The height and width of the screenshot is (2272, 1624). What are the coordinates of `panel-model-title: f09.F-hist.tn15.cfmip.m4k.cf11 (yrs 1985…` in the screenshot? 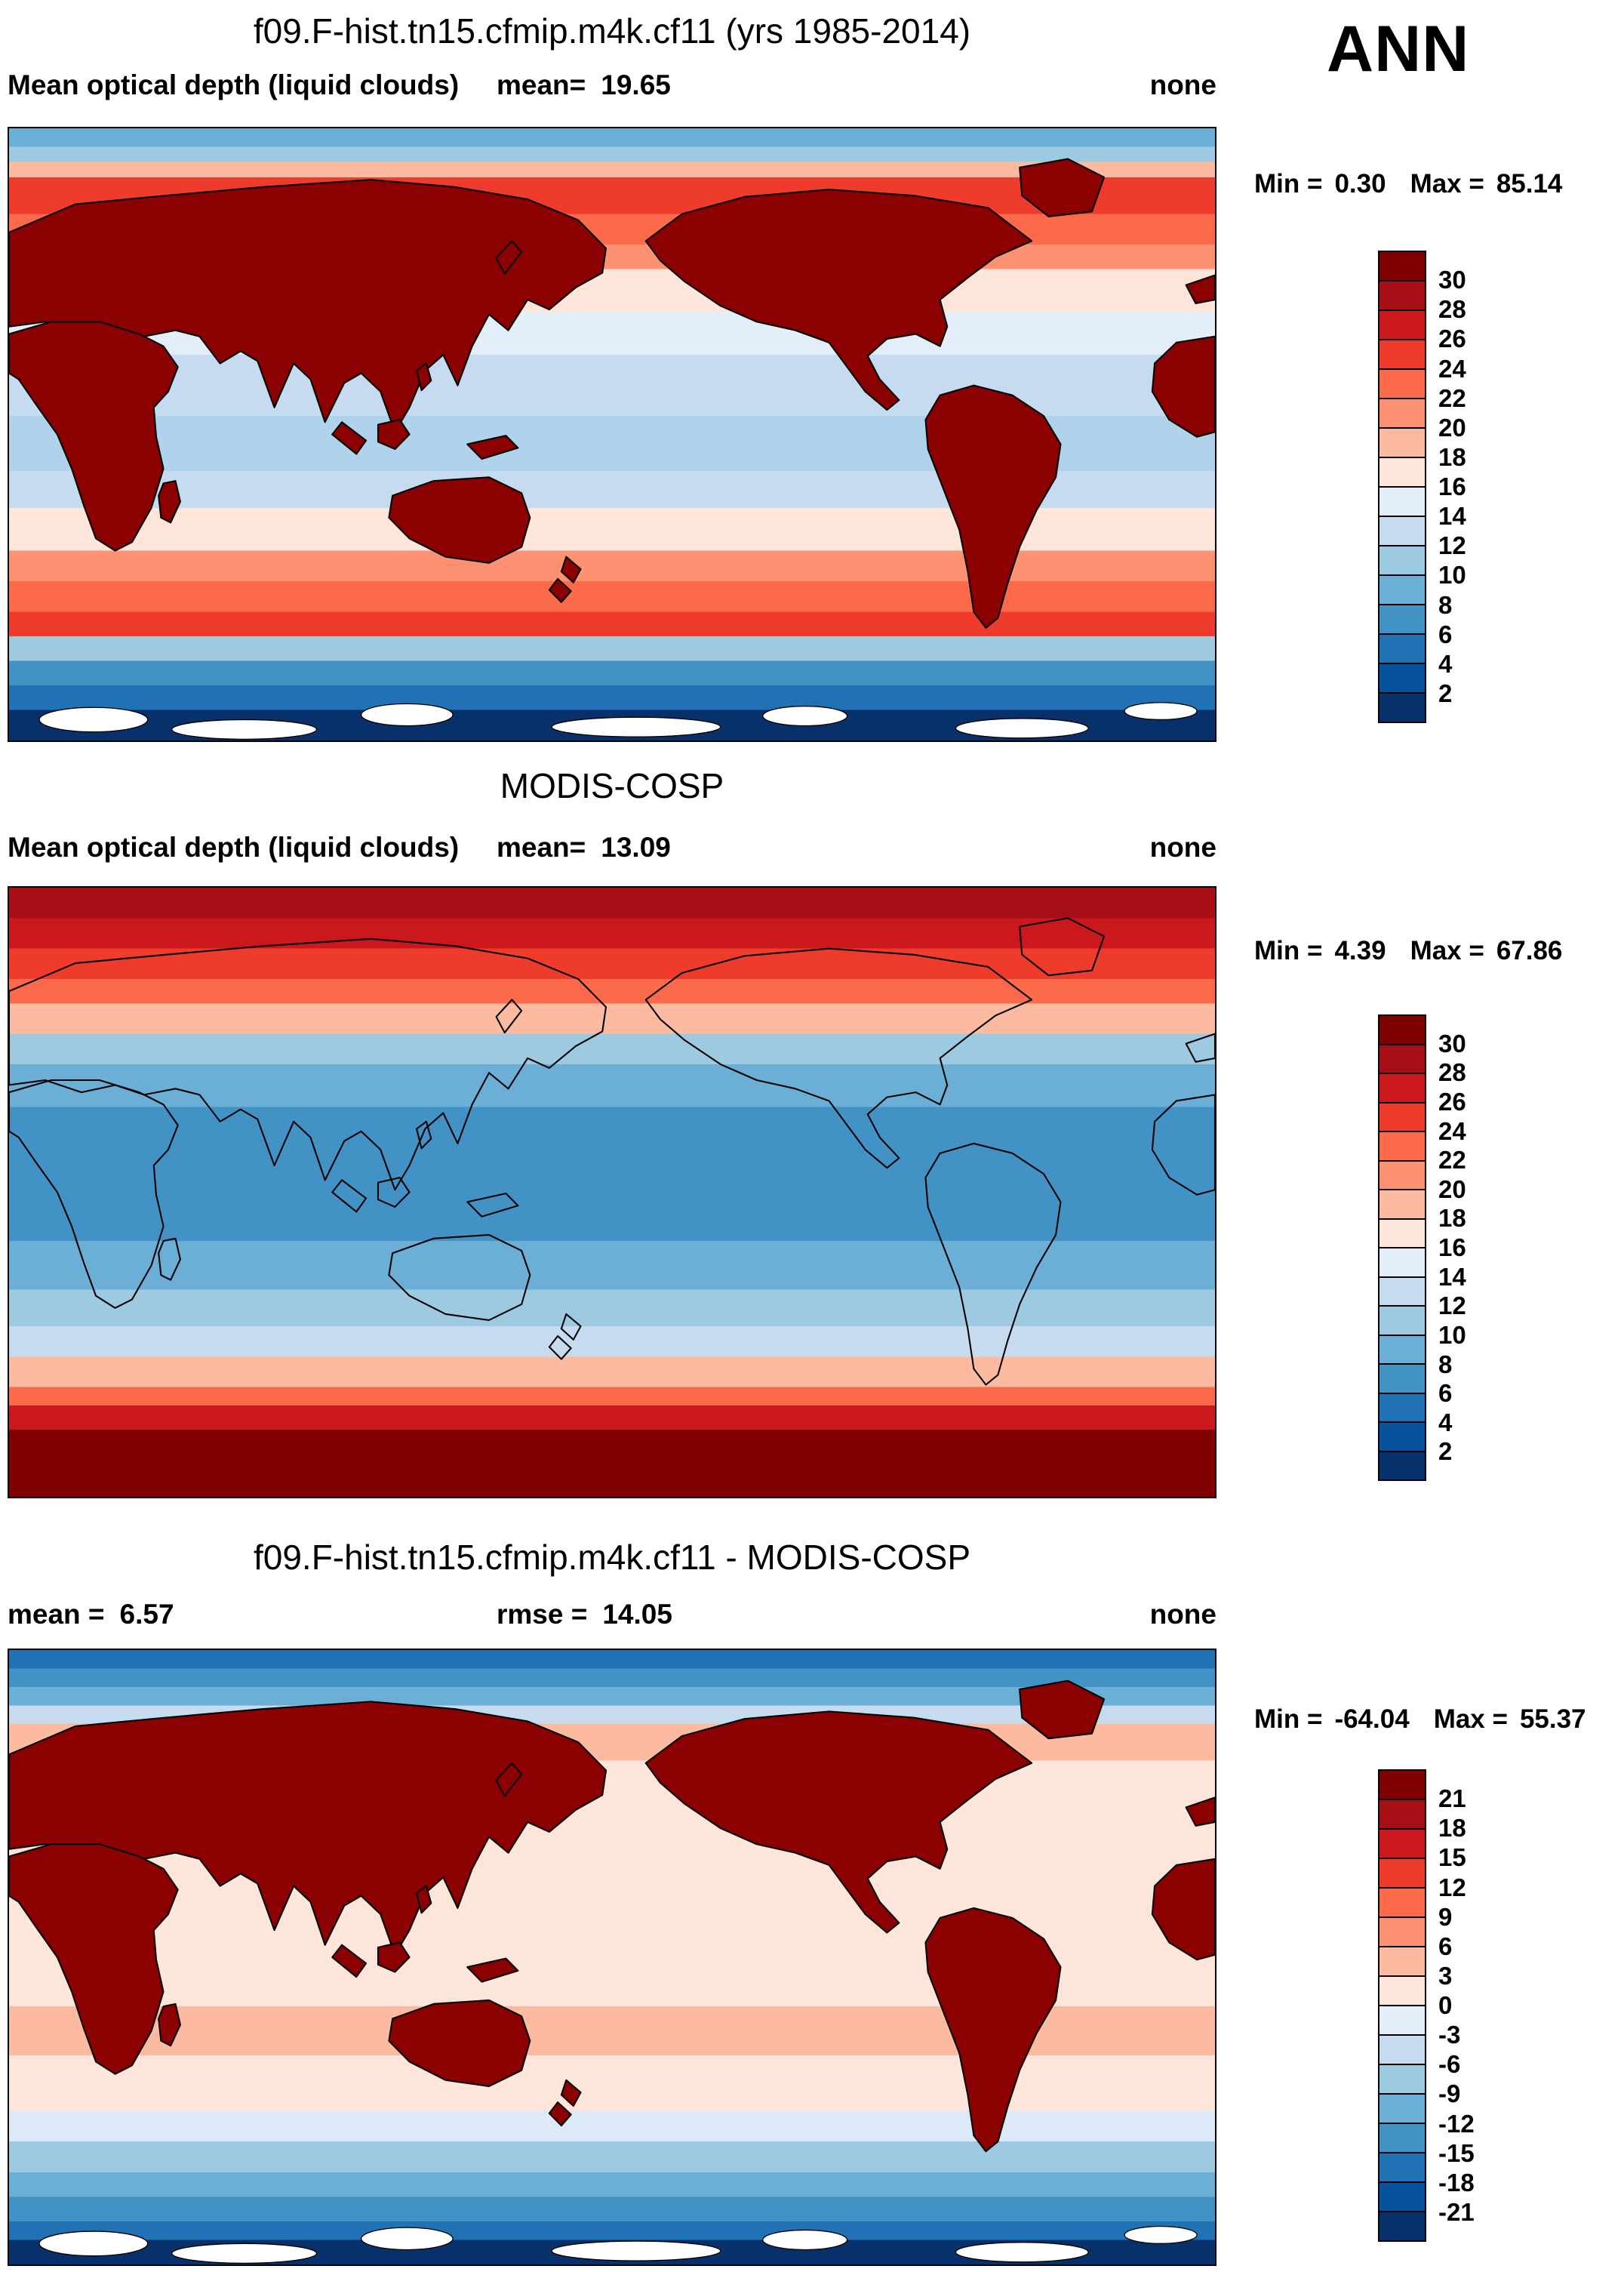 It's located at (612, 31).